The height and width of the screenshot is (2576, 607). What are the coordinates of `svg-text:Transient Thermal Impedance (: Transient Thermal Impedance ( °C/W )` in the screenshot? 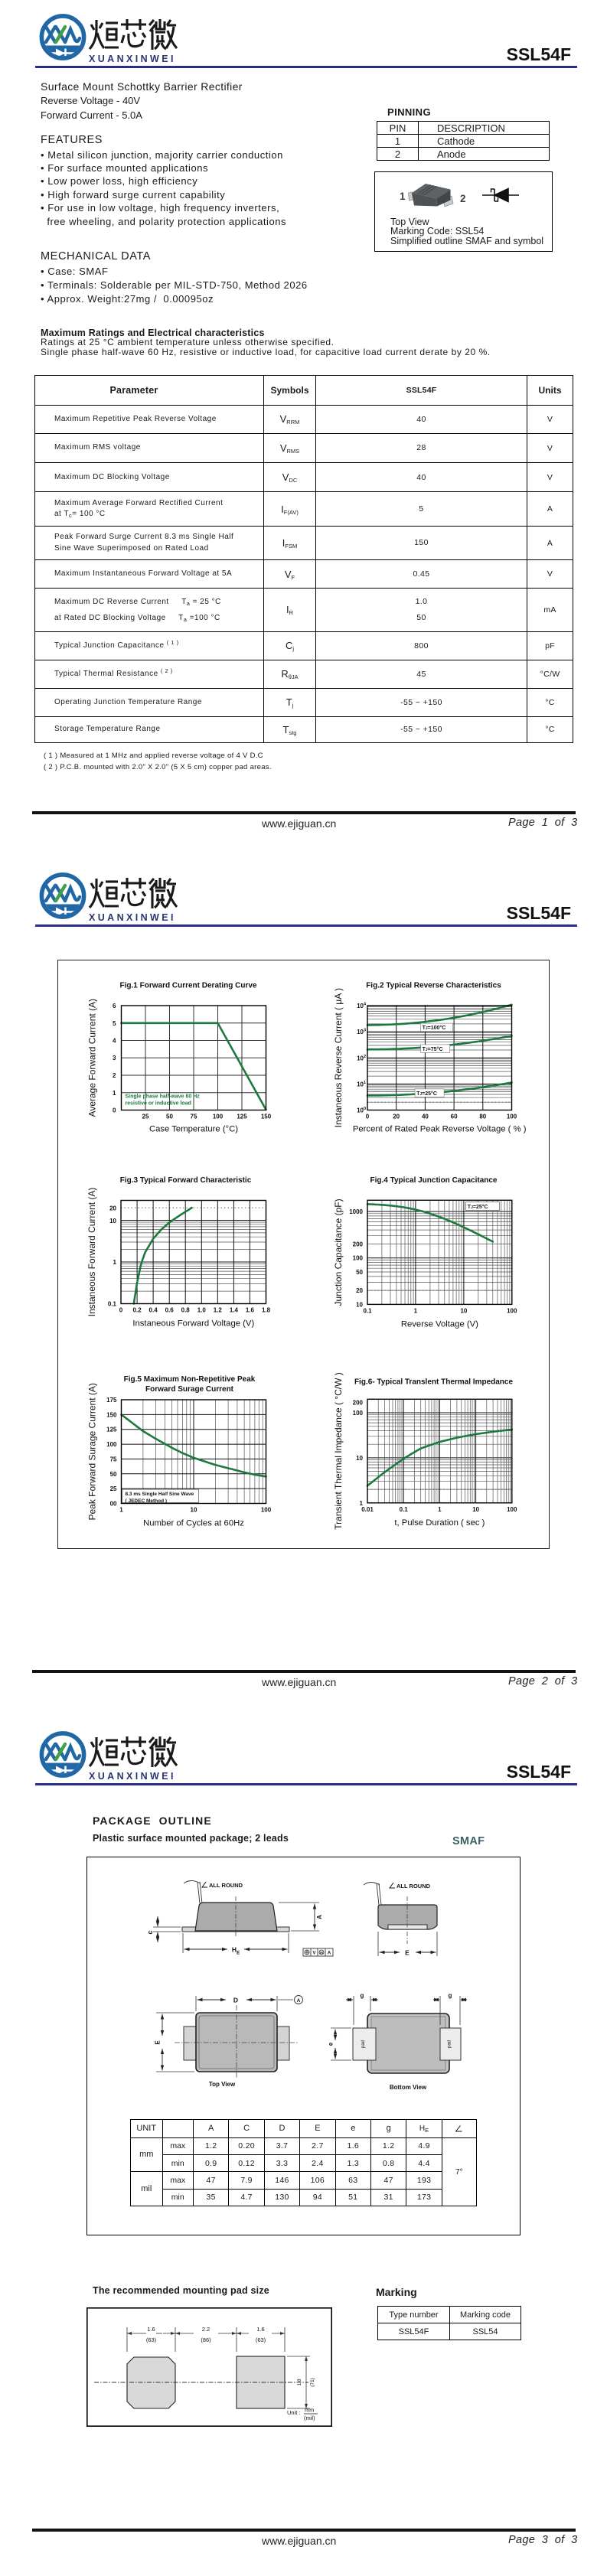 It's located at (339, 1451).